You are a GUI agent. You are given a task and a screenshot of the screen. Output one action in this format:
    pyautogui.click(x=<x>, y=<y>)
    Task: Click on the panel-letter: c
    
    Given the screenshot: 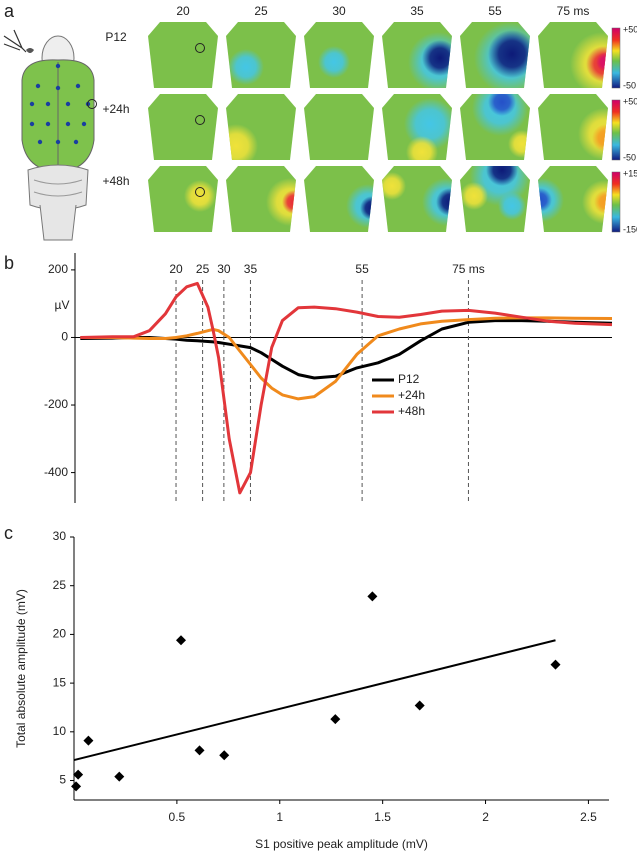 What is the action you would take?
    pyautogui.click(x=8, y=533)
    